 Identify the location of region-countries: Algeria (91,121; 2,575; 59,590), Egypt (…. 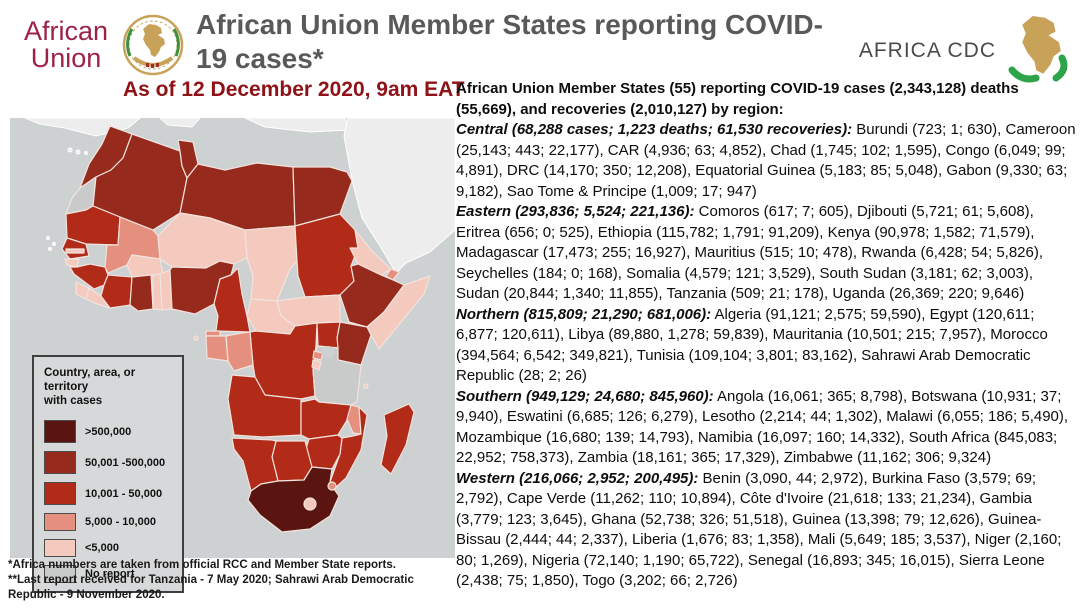
(752, 345).